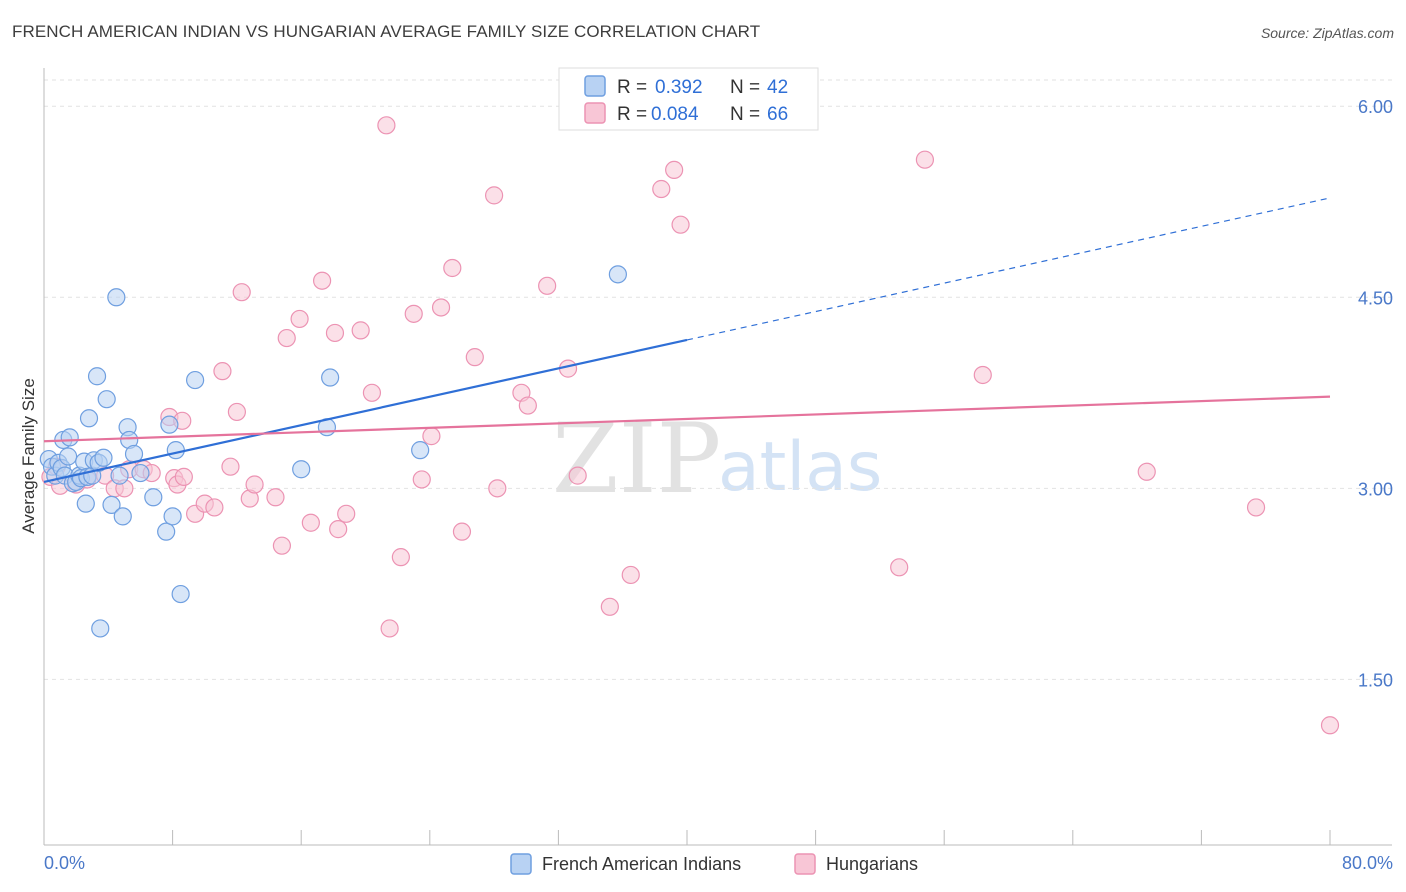 Image resolution: width=1406 pixels, height=892 pixels. Describe the element at coordinates (595, 113) in the screenshot. I see `legend-swatch-pink` at that location.